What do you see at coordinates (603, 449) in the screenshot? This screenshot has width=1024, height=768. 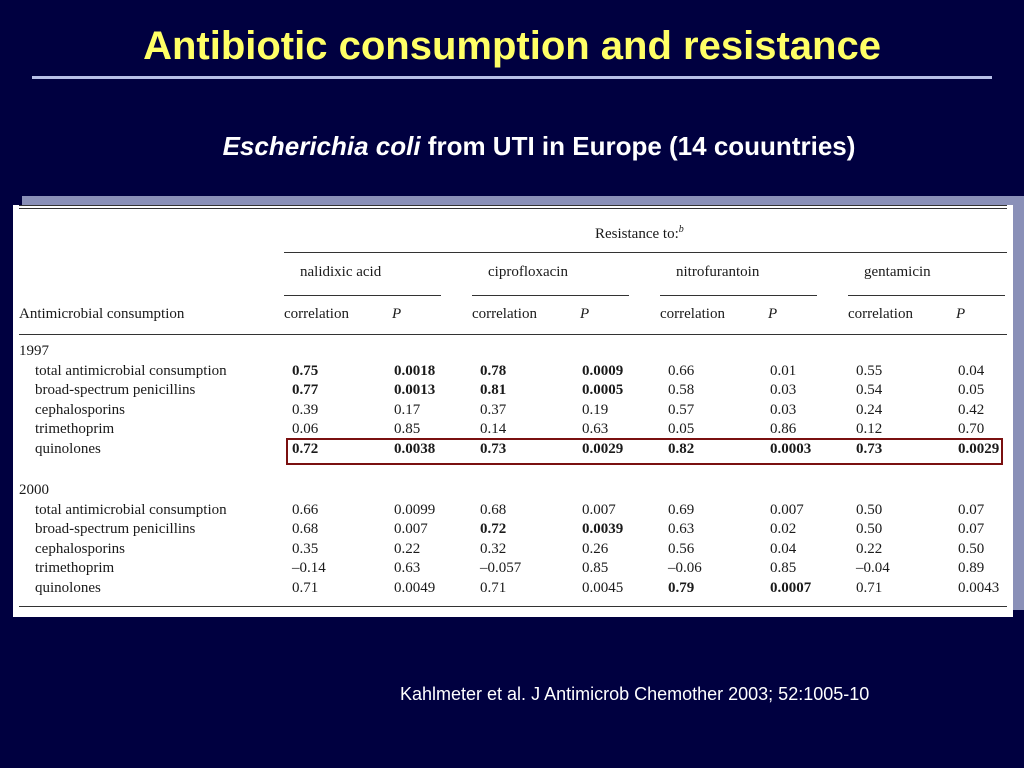 I see `table-cell: 0.0029` at bounding box center [603, 449].